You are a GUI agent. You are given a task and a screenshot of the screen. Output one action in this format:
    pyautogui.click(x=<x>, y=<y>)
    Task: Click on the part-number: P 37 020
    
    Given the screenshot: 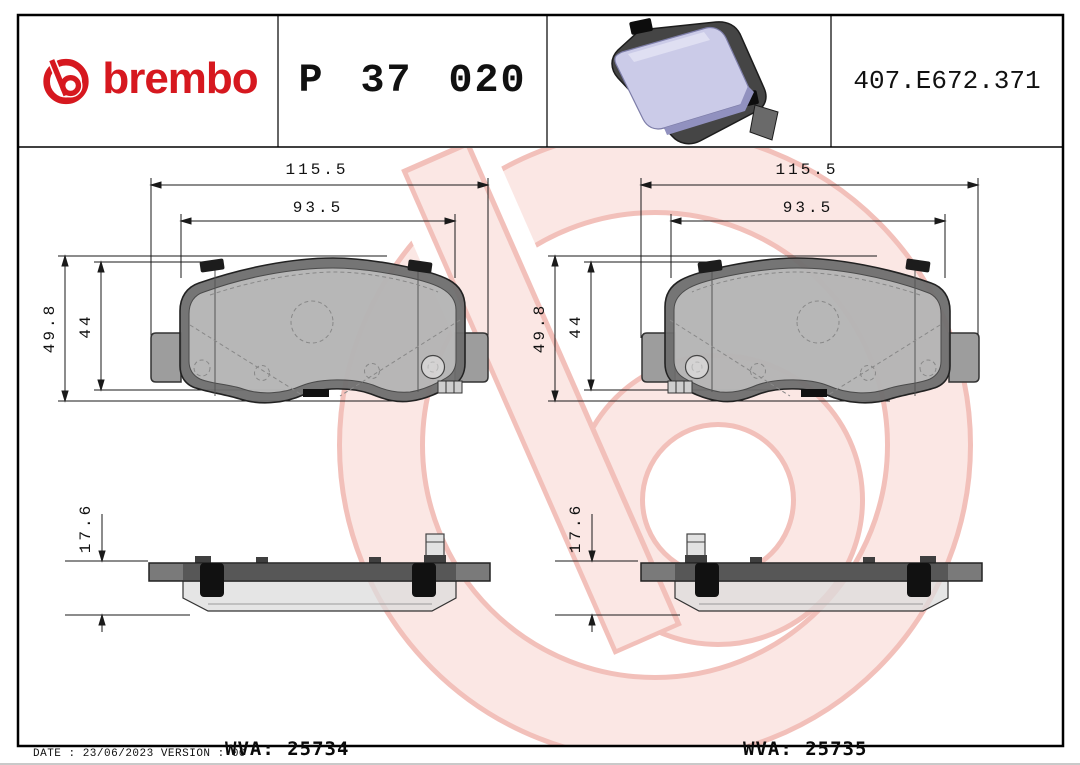 What is the action you would take?
    pyautogui.click(x=412, y=81)
    